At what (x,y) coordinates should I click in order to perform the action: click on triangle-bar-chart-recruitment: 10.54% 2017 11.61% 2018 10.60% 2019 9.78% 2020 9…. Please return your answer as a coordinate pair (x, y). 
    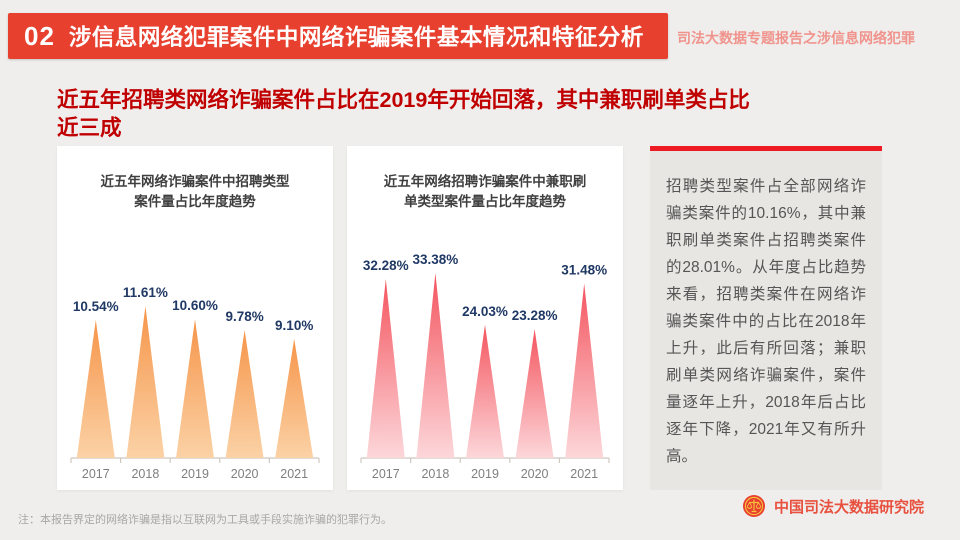
    Looking at the image, I should click on (195, 383).